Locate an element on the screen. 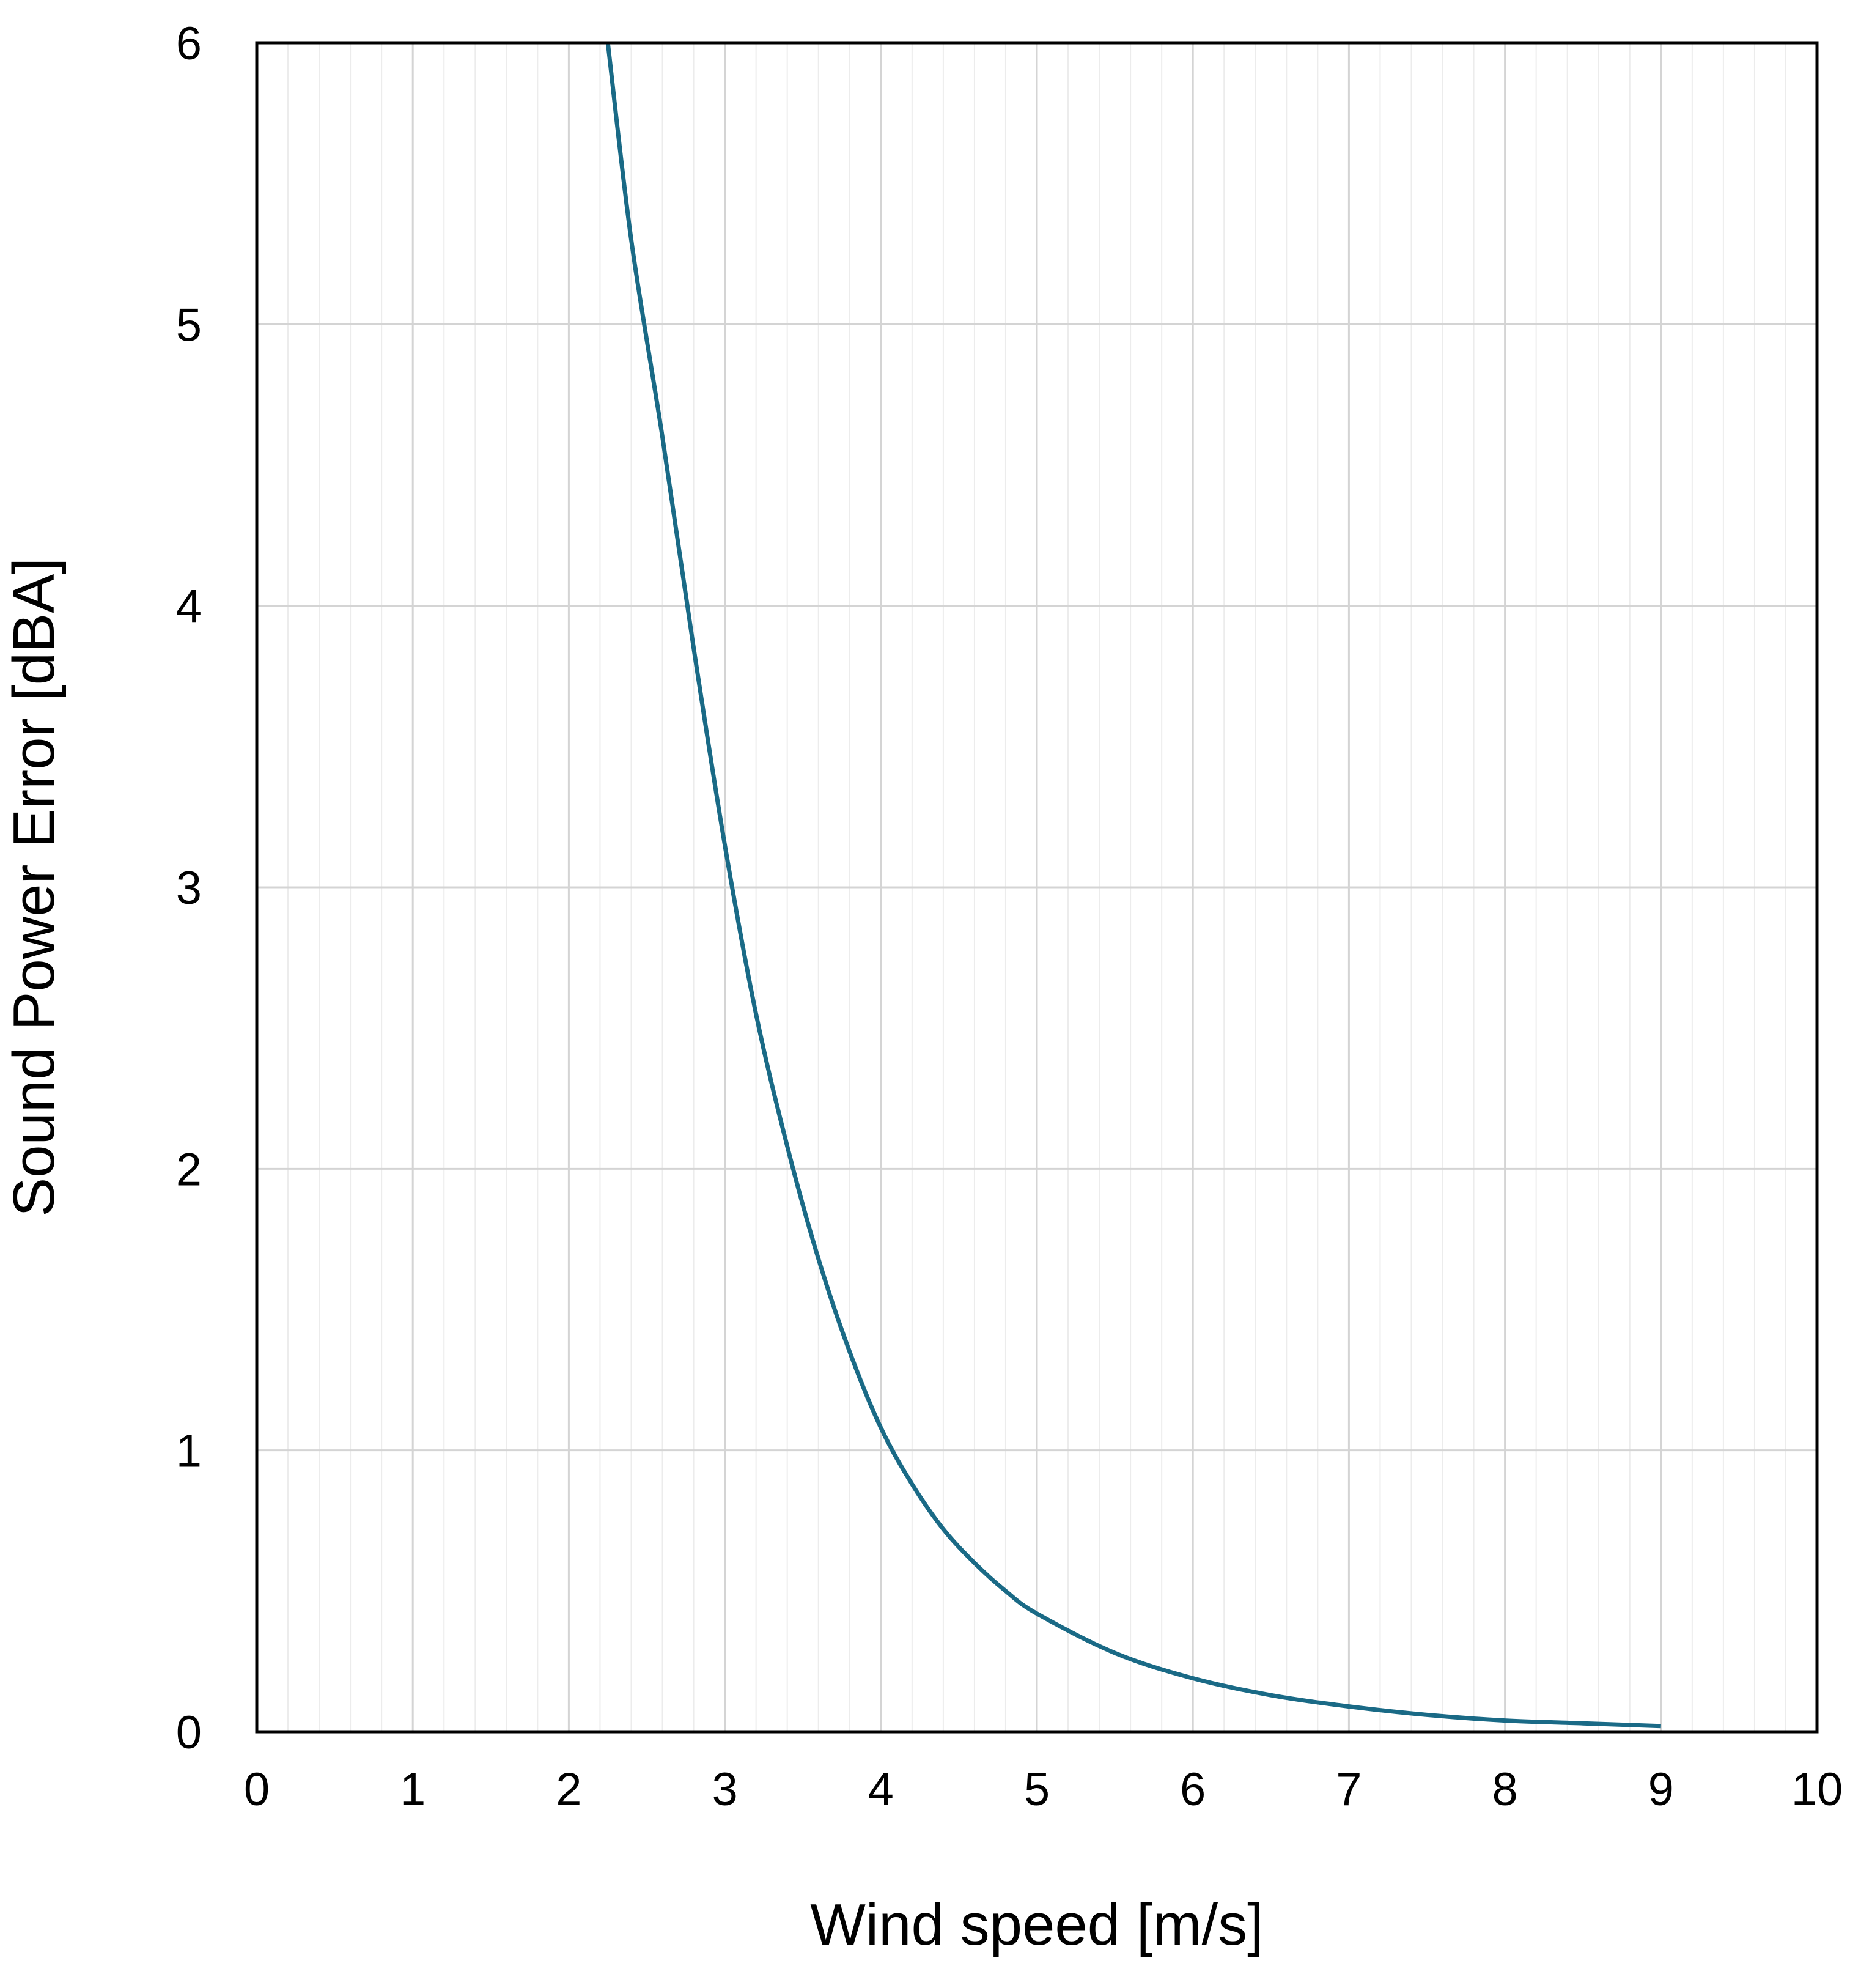 Image resolution: width=1861 pixels, height=1988 pixels. x-tick-label: 7 is located at coordinates (1349, 1790).